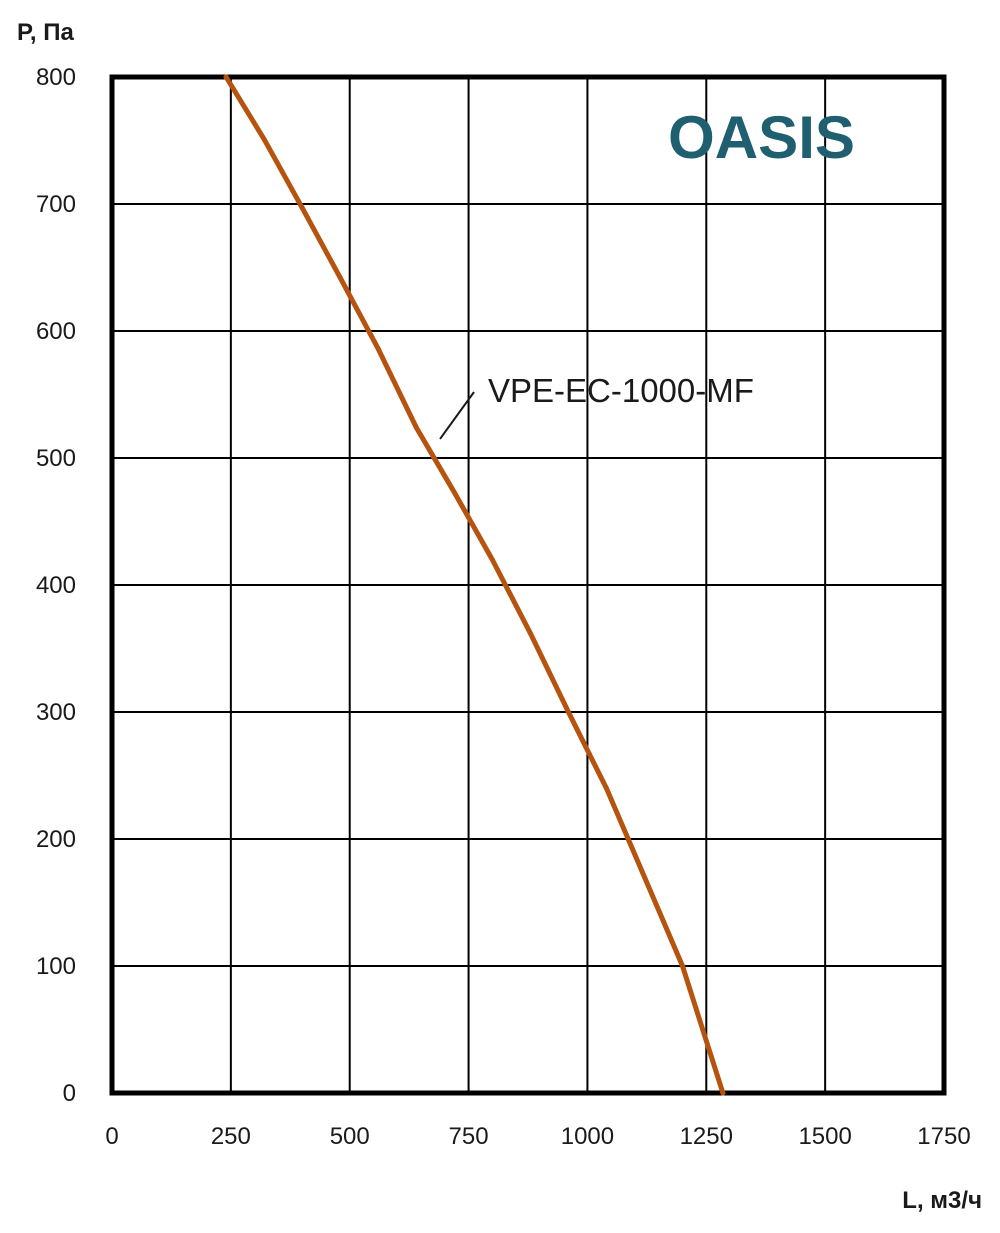  What do you see at coordinates (706, 1136) in the screenshot?
I see `x-tick-label: 1250` at bounding box center [706, 1136].